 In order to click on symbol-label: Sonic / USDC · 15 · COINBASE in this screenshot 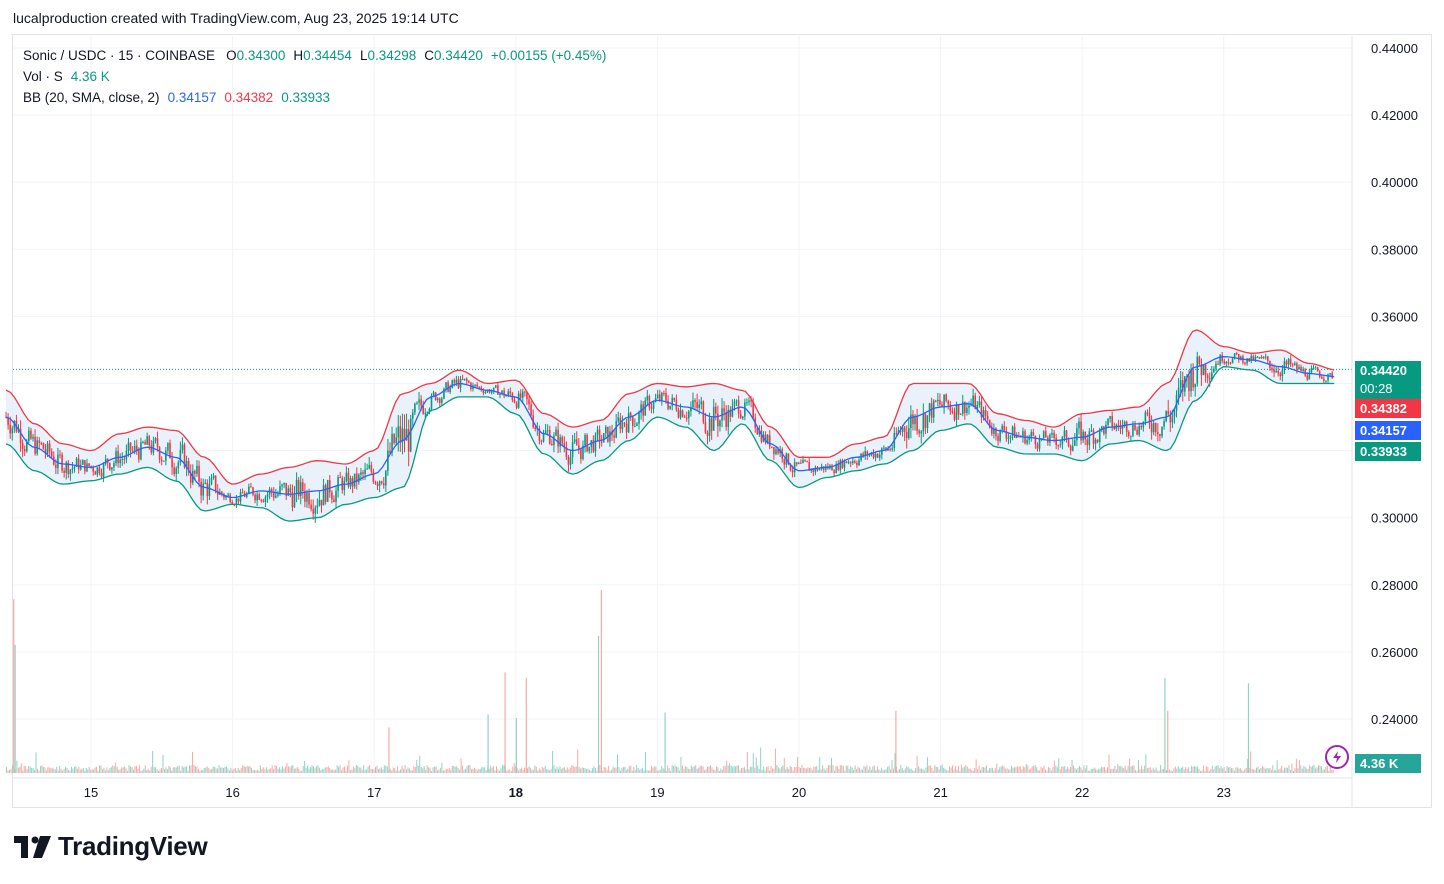, I will do `click(119, 55)`.